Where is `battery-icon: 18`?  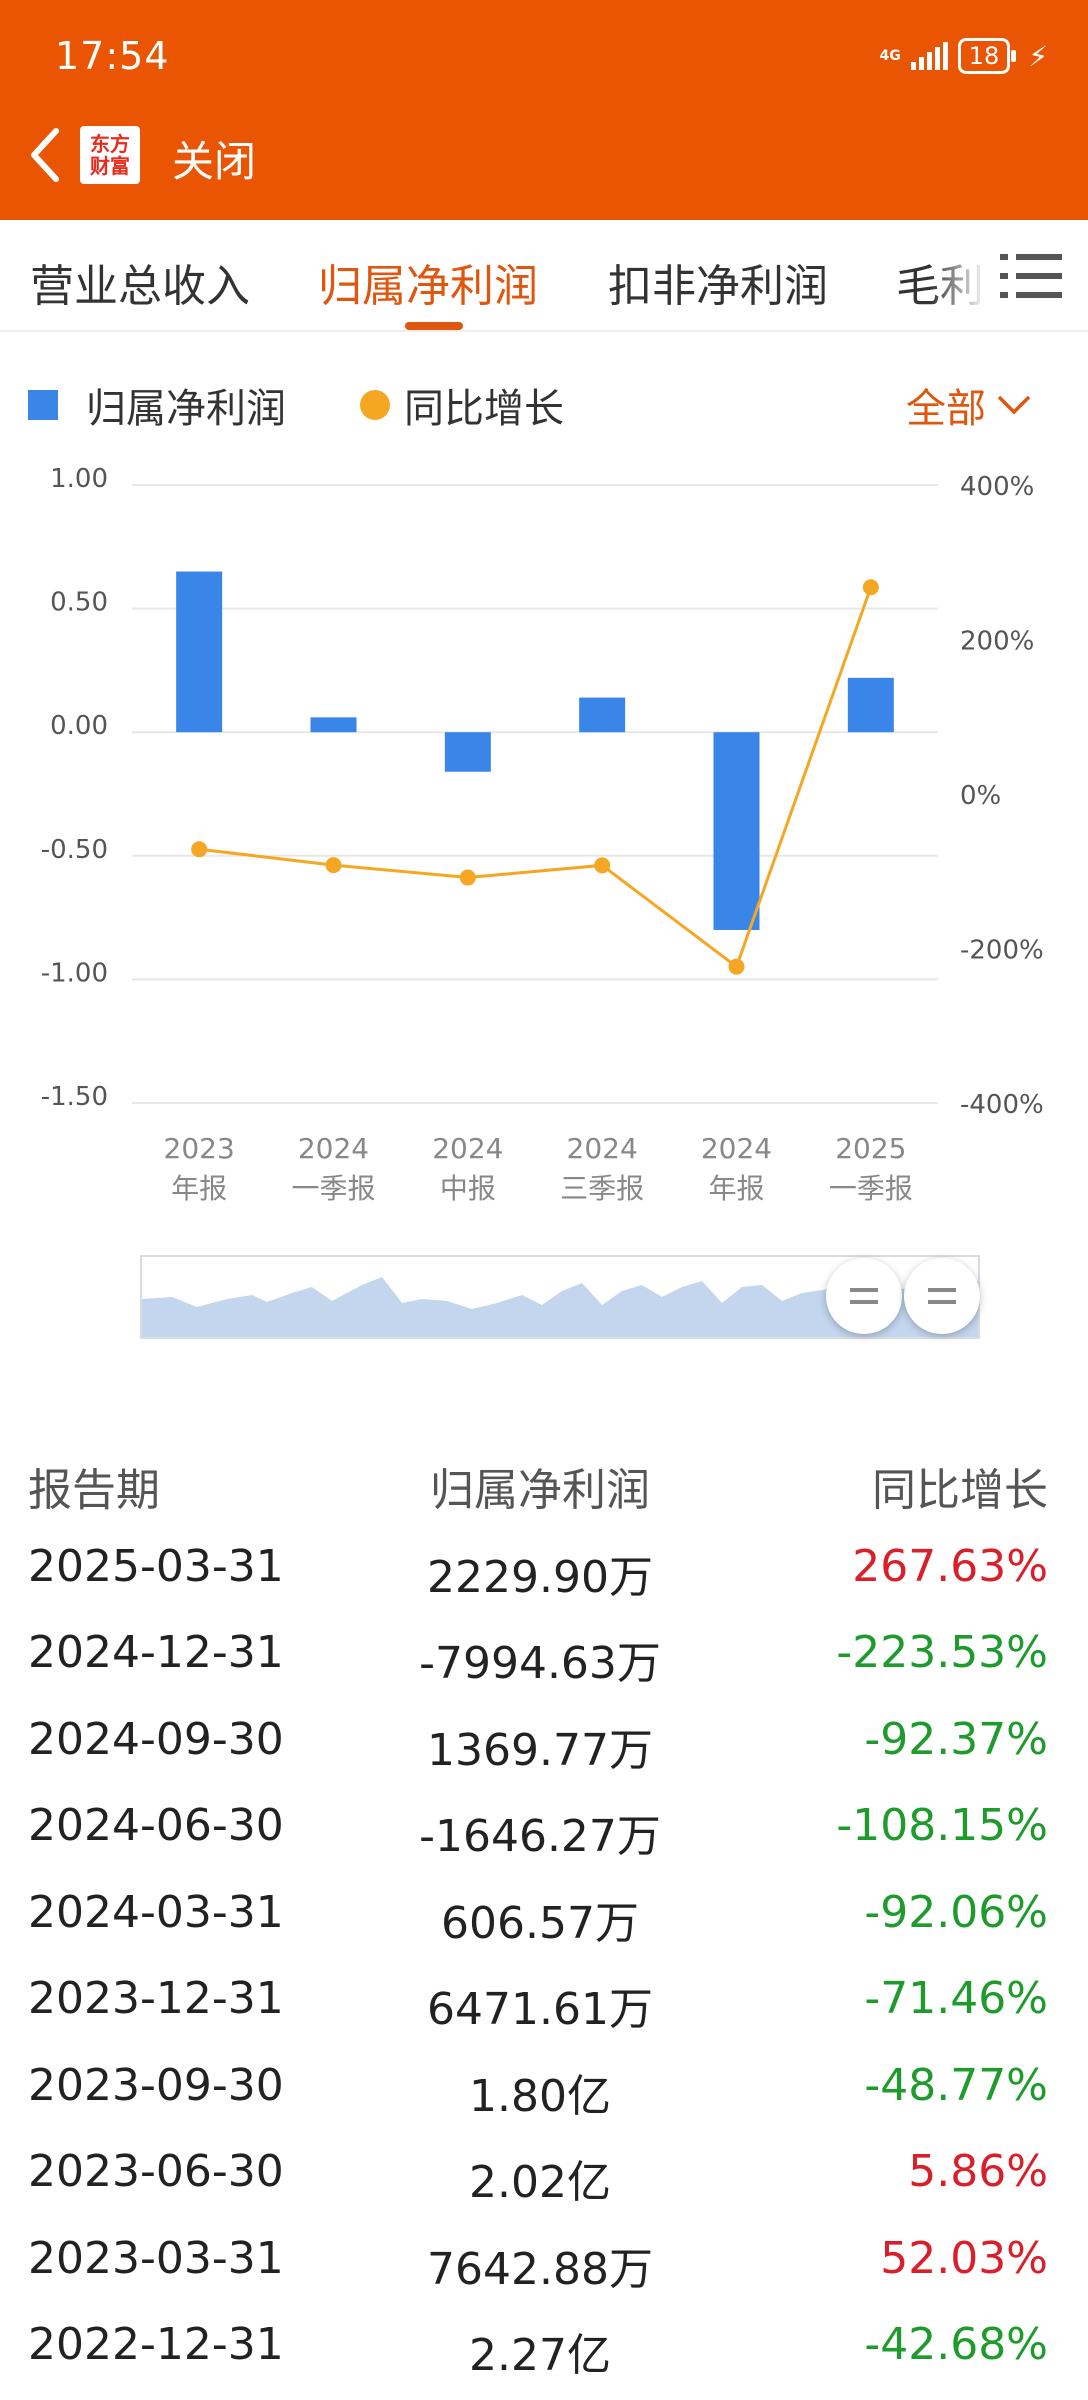 battery-icon: 18 is located at coordinates (986, 56).